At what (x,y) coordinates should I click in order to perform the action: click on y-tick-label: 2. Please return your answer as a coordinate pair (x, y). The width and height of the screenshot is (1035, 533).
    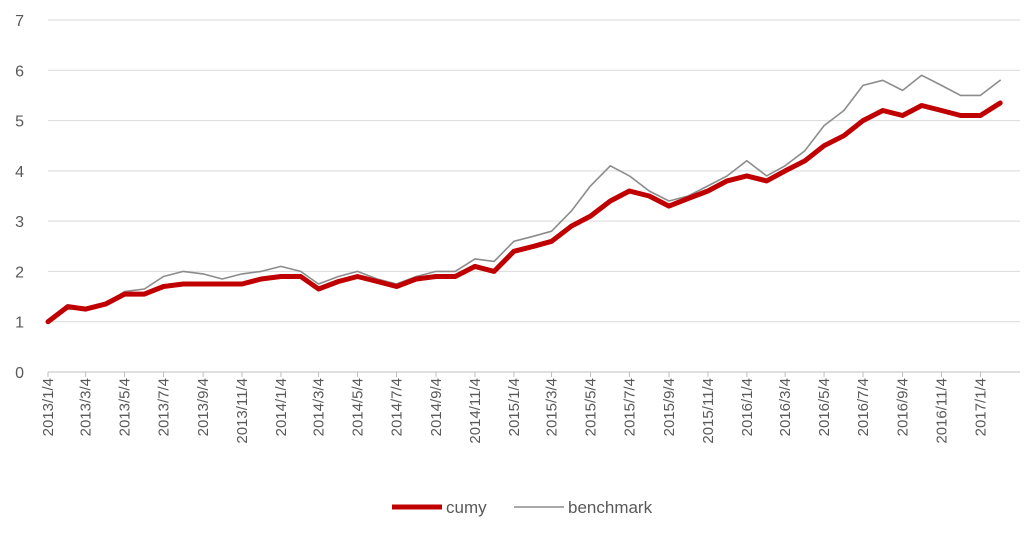
    Looking at the image, I should click on (19, 272).